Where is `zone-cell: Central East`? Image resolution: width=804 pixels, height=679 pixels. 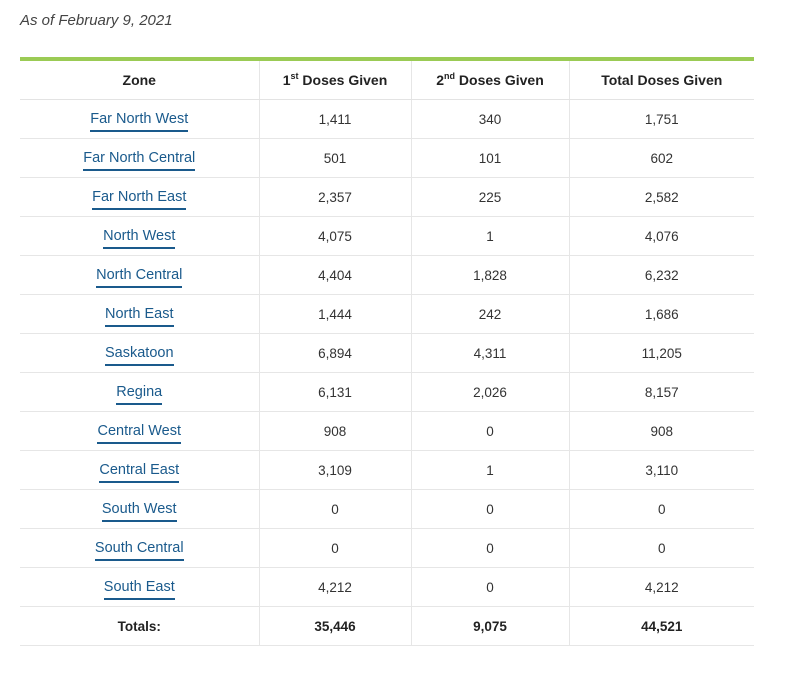
zone-cell: Central East is located at coordinates (139, 470).